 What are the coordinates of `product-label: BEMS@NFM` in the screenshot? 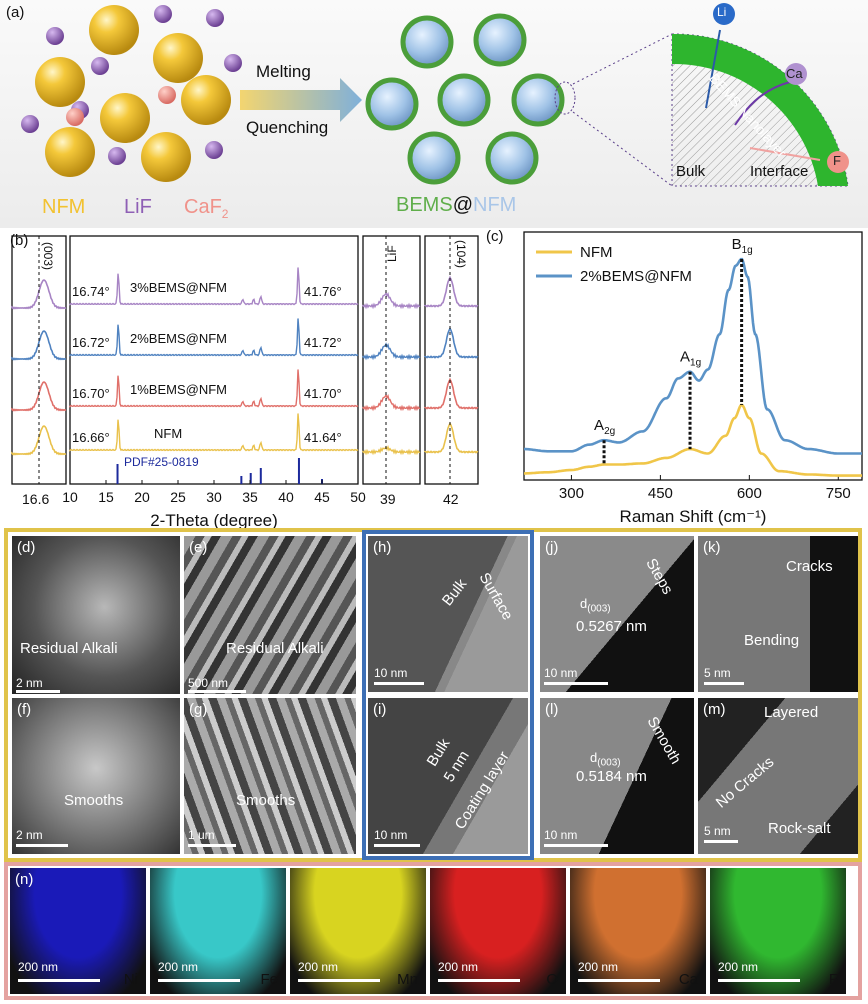 It's located at (456, 205).